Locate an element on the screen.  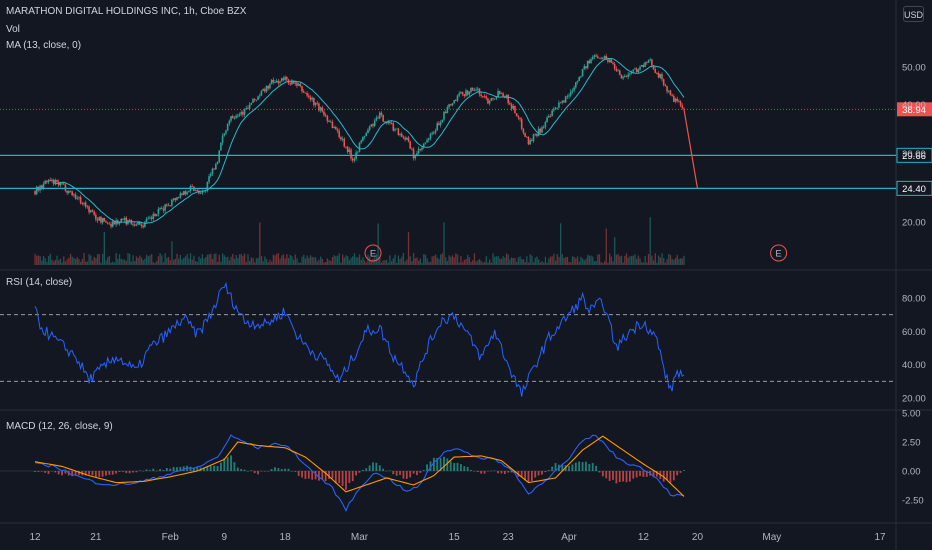
currency-button: USD is located at coordinates (913, 14).